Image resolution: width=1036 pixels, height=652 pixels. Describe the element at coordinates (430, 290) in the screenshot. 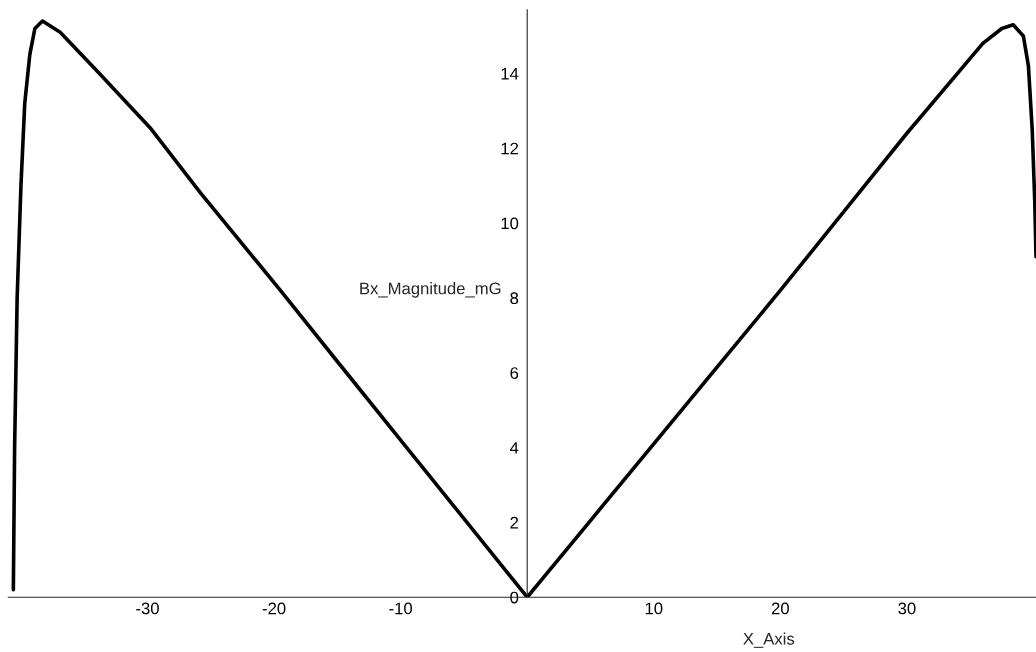

I see `y-axis-title: Bx_Magnitude_mG` at that location.